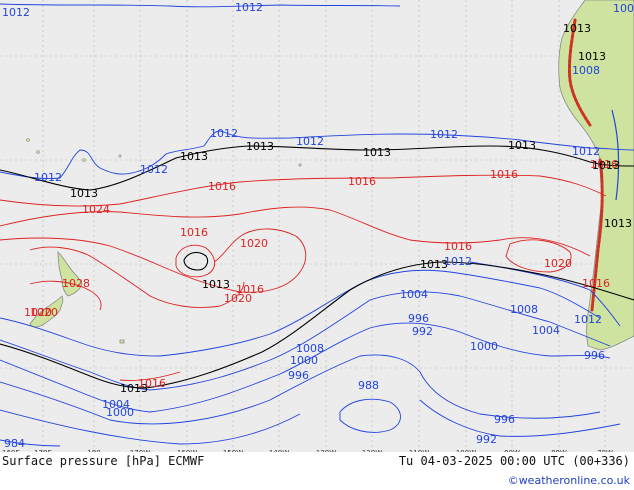 This screenshot has width=634, height=490. I want to click on isobar-label: 988, so click(368, 385).